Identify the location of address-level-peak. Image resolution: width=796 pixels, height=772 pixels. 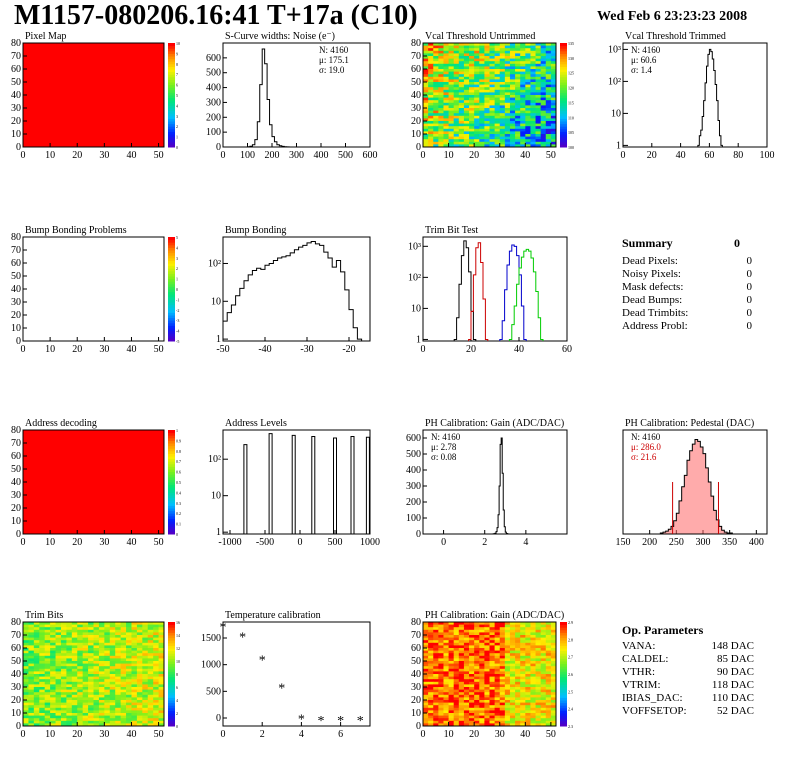
(335, 485).